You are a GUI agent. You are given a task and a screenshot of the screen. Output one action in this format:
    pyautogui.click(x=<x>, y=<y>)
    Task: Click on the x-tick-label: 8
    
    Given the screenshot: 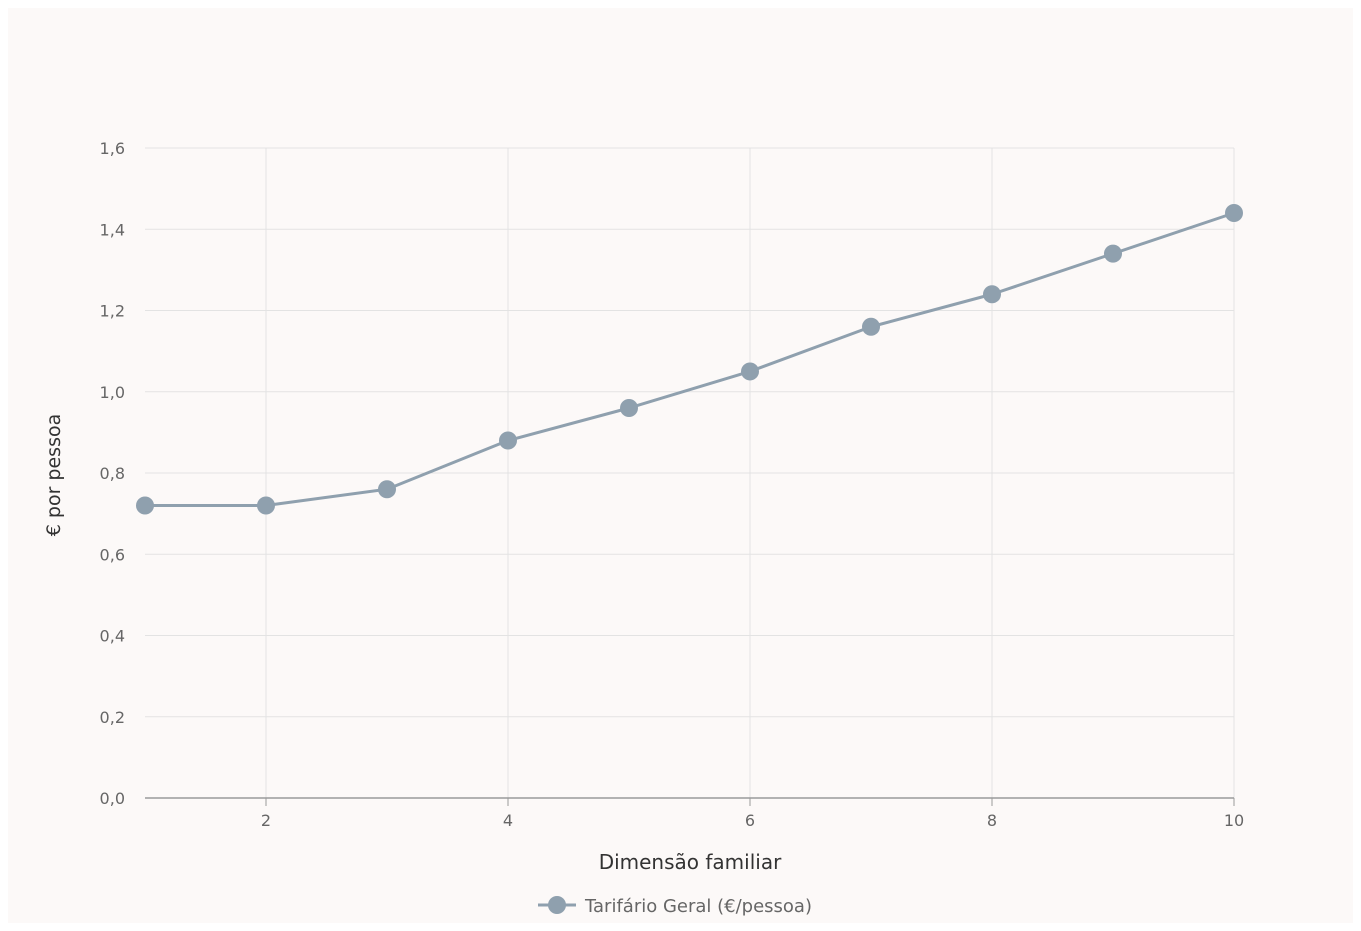 What is the action you would take?
    pyautogui.click(x=992, y=820)
    